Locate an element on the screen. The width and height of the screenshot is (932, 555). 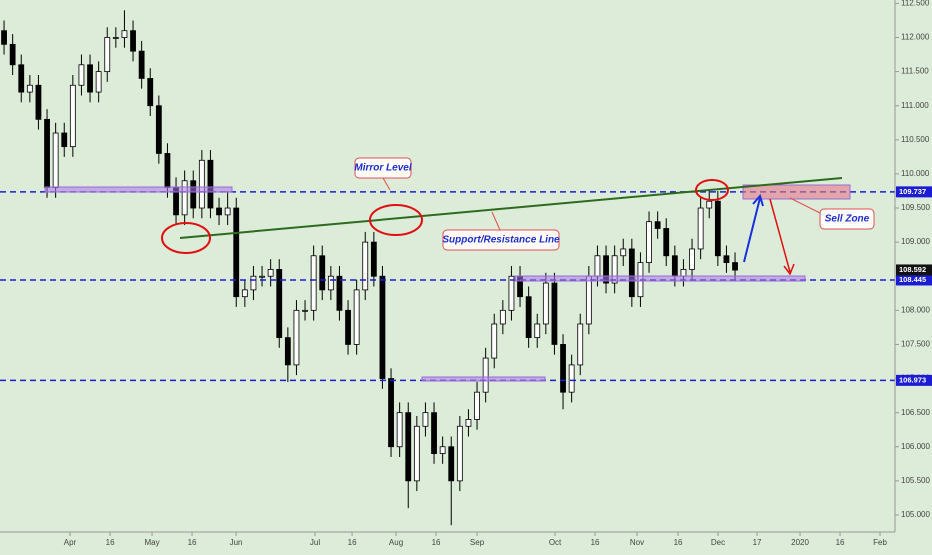
x-tick-label: Dec is located at coordinates (718, 542).